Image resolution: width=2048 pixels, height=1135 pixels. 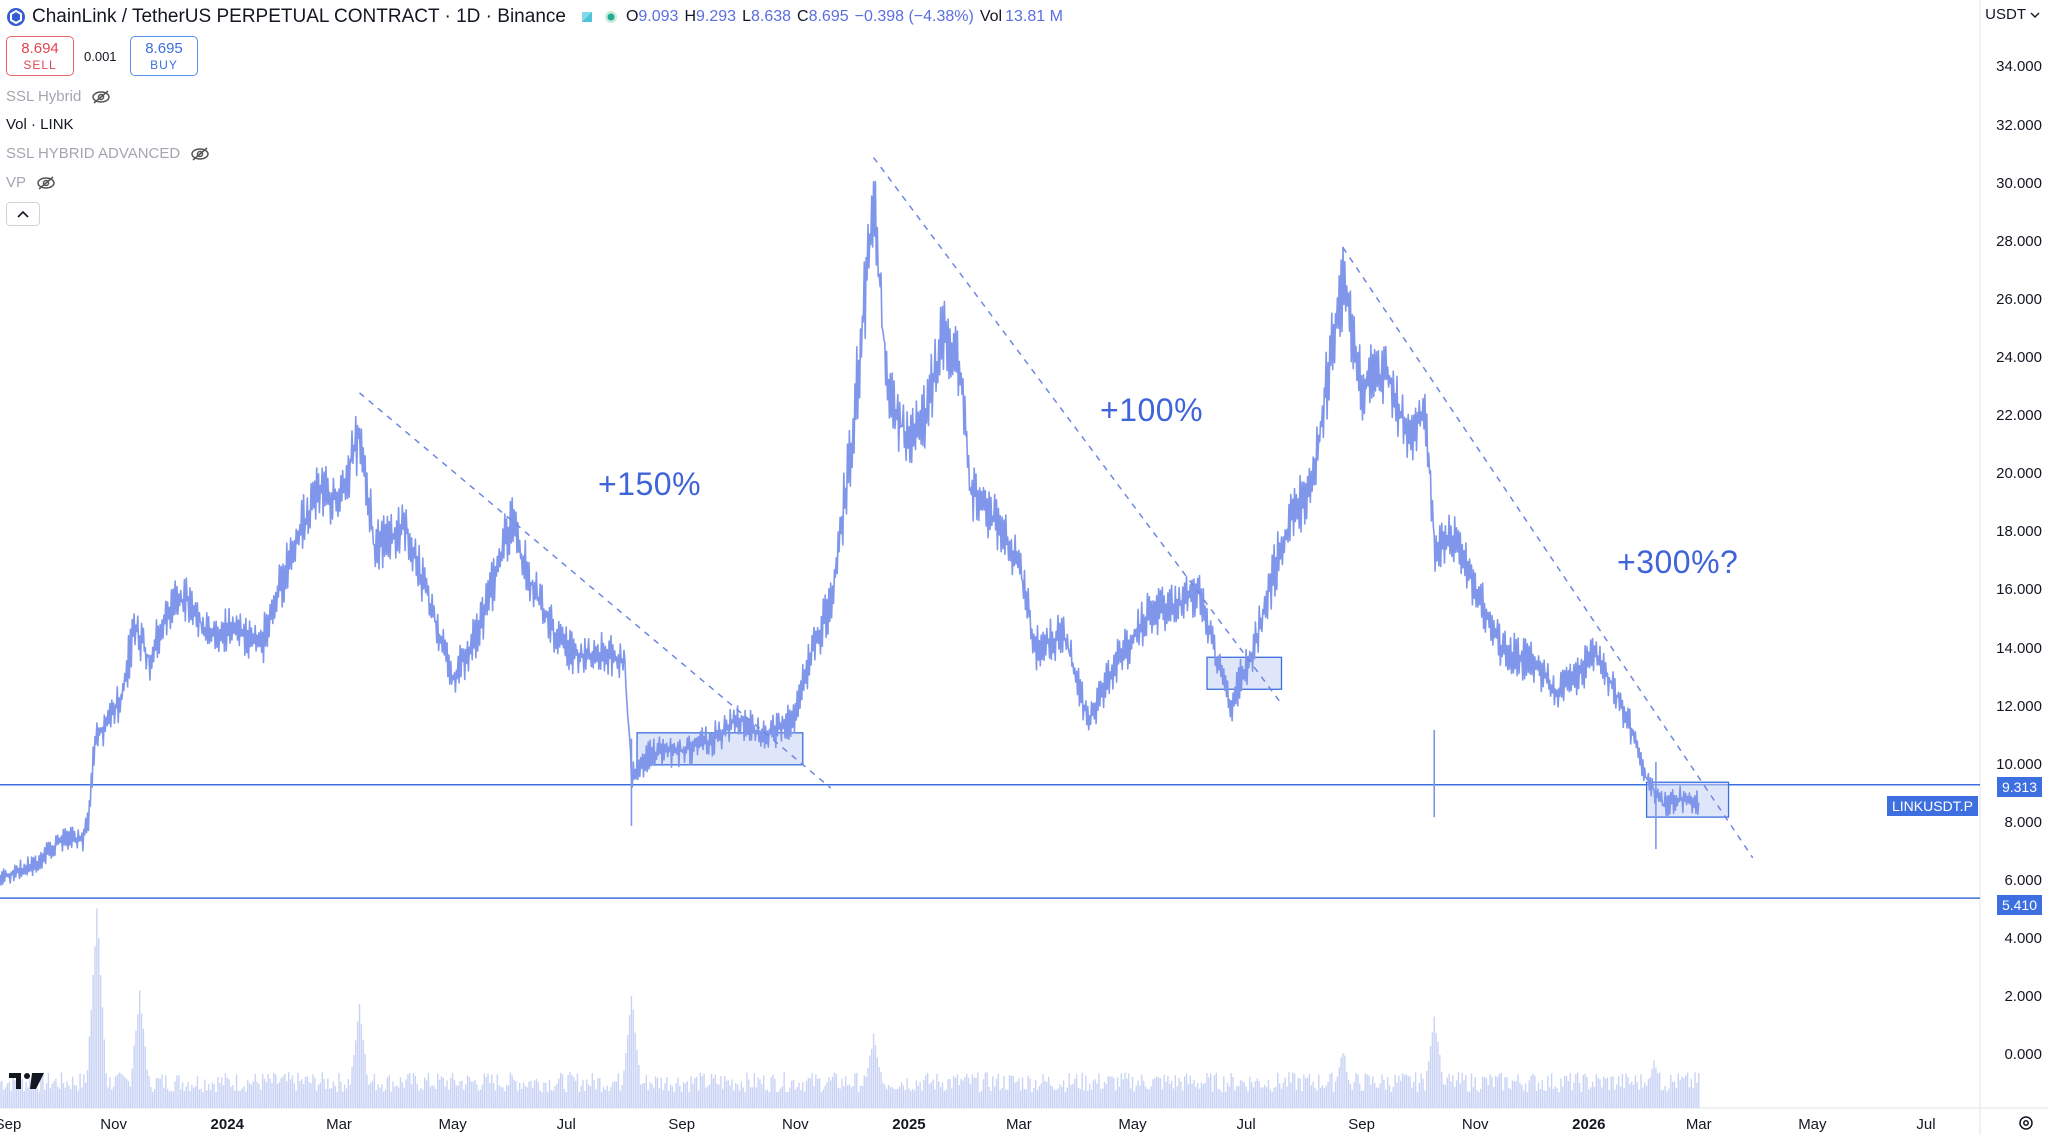 What do you see at coordinates (690, 16) in the screenshot?
I see `ohlc-high-label: H` at bounding box center [690, 16].